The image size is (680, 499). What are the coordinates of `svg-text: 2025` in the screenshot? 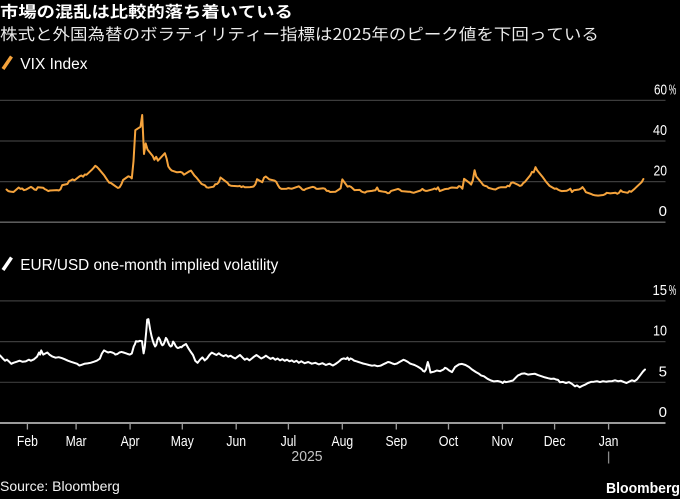 It's located at (306, 457).